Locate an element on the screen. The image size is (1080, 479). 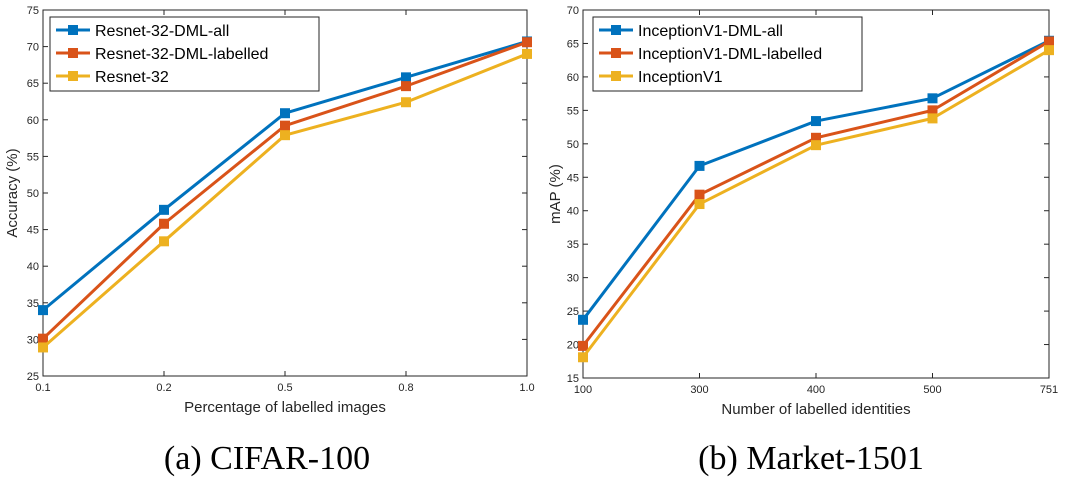
y-tick-label: 20 is located at coordinates (573, 346).